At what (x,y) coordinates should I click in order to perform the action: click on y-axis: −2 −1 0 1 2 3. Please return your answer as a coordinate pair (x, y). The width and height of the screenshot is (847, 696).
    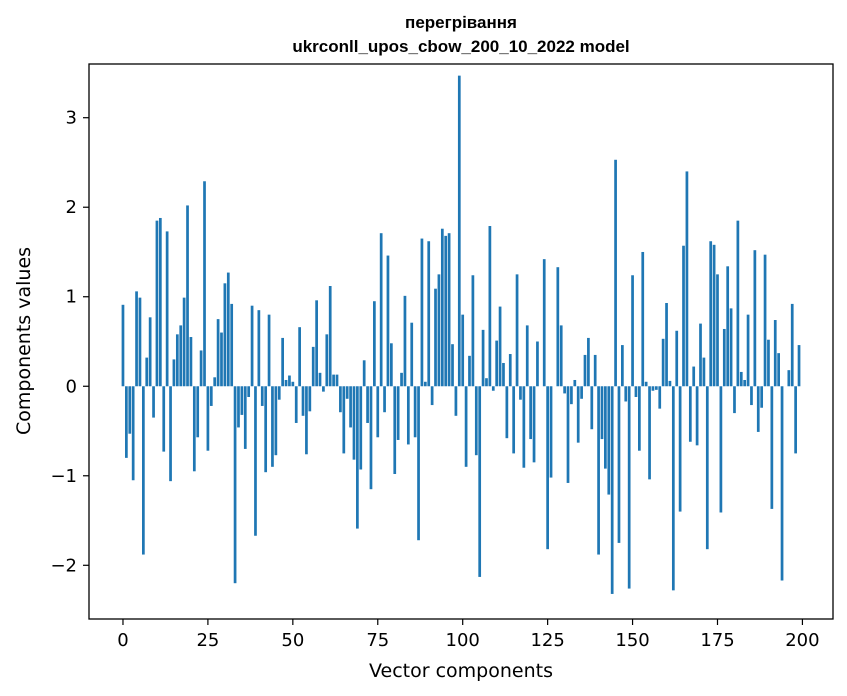
    Looking at the image, I should click on (69, 342).